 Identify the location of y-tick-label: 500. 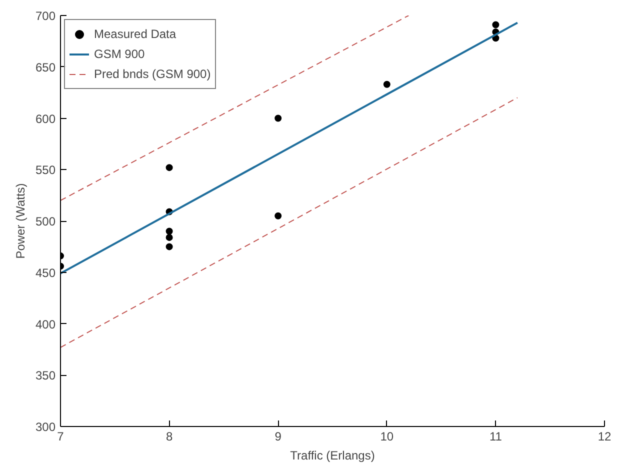
(45, 221).